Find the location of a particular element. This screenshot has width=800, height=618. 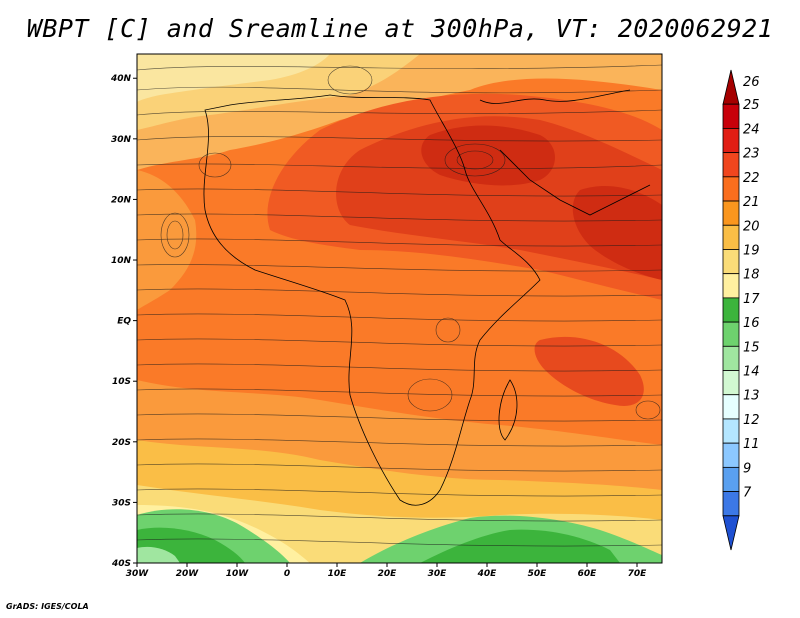

lon-label: 30W is located at coordinates (138, 574).